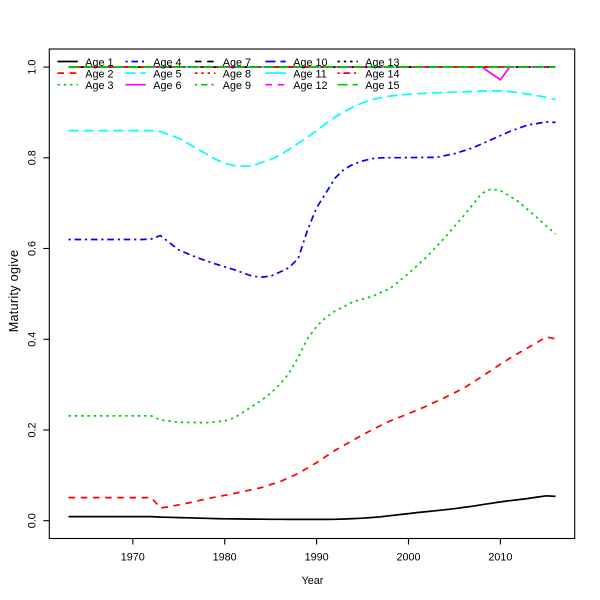  What do you see at coordinates (99, 74) in the screenshot?
I see `svg-text: Age 2` at bounding box center [99, 74].